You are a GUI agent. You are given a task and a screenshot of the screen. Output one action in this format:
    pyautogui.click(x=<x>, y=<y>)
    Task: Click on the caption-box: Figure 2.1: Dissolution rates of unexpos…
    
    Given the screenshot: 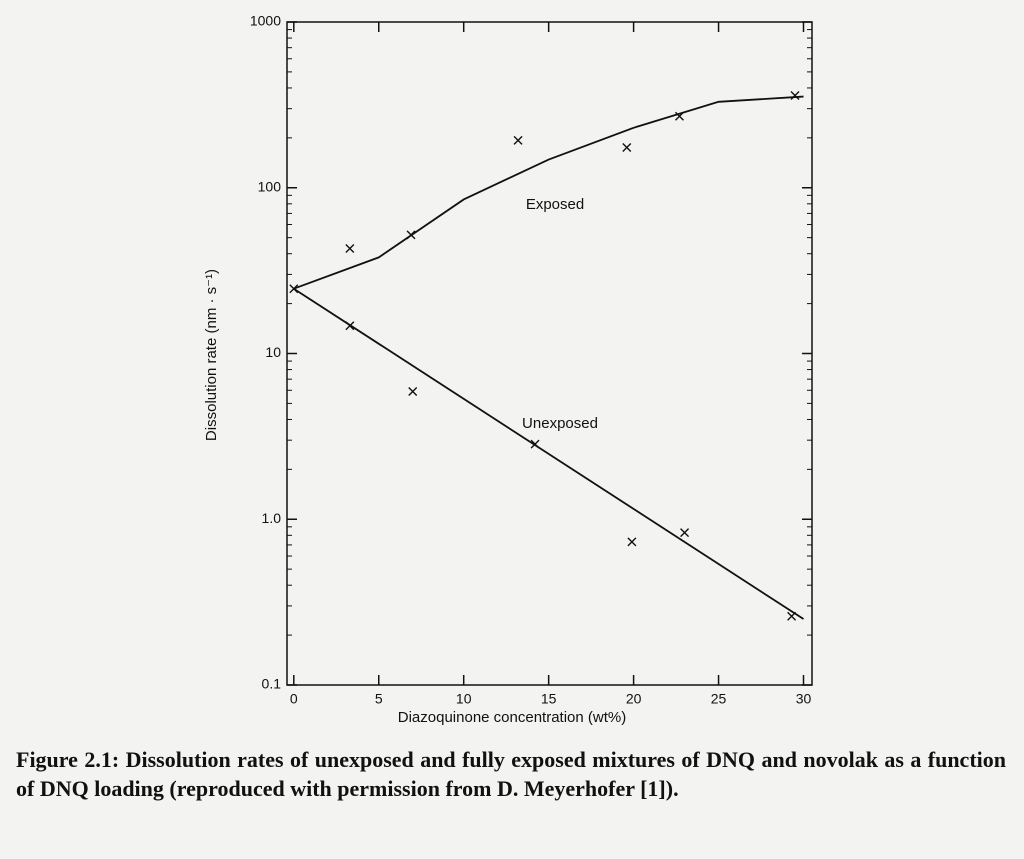 What is the action you would take?
    pyautogui.click(x=511, y=774)
    